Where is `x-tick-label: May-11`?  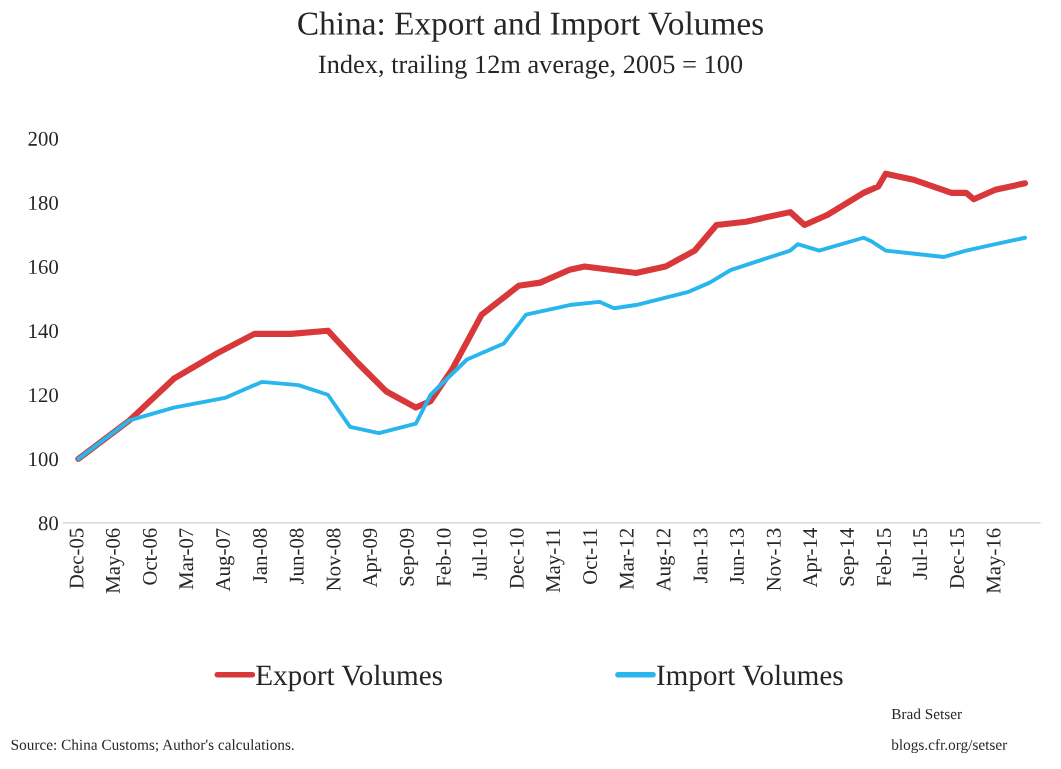
x-tick-label: May-11 is located at coordinates (555, 561).